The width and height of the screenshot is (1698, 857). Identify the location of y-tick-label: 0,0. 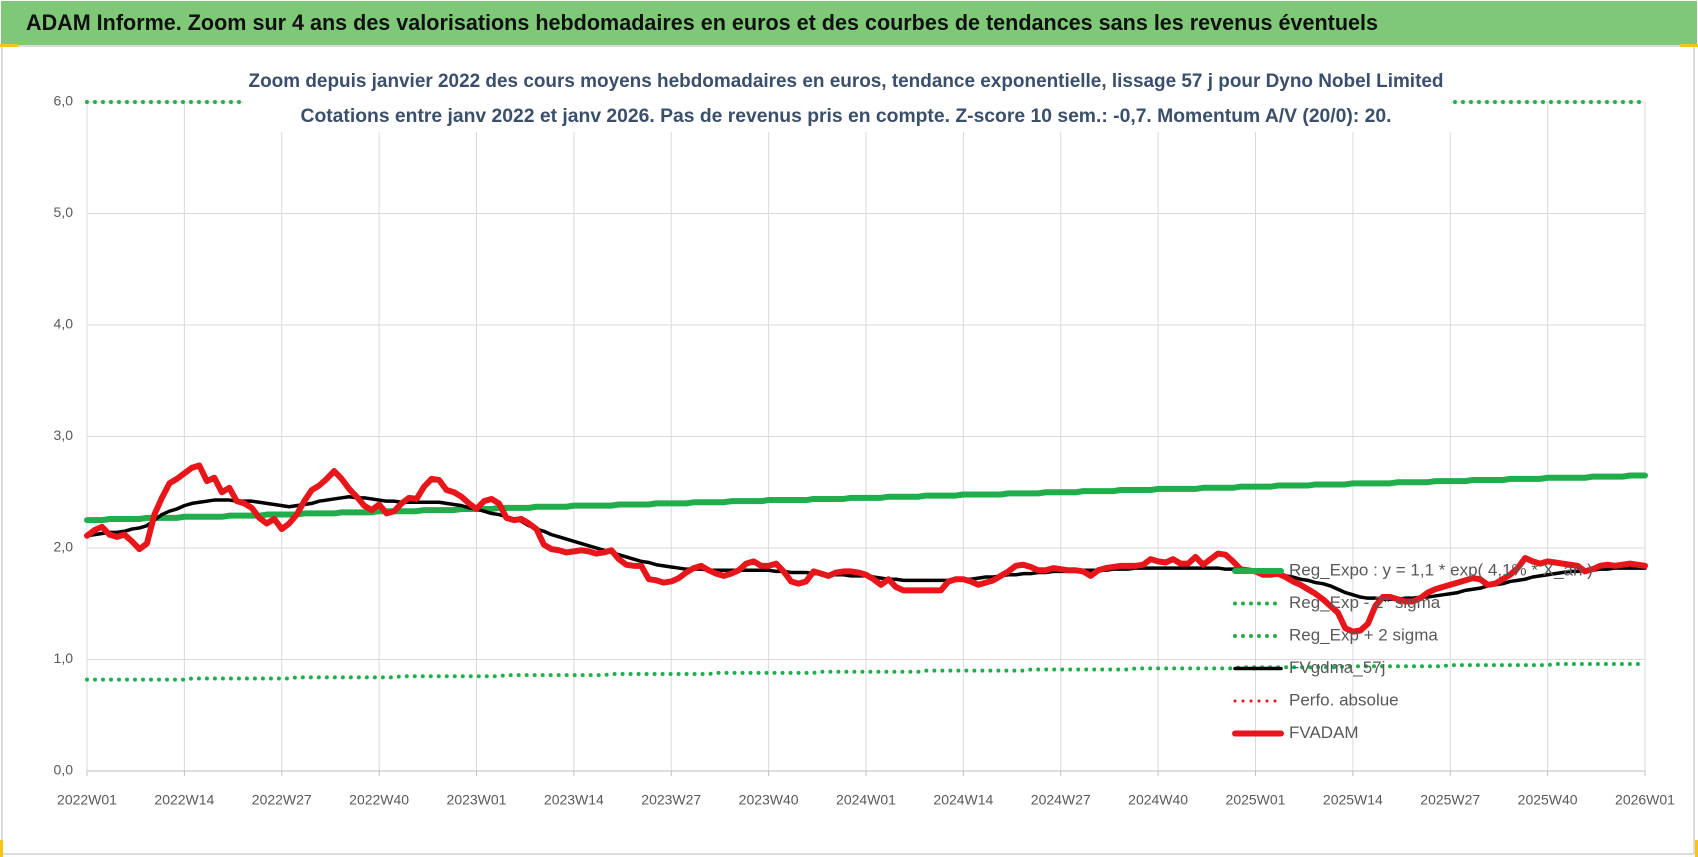
(64, 770).